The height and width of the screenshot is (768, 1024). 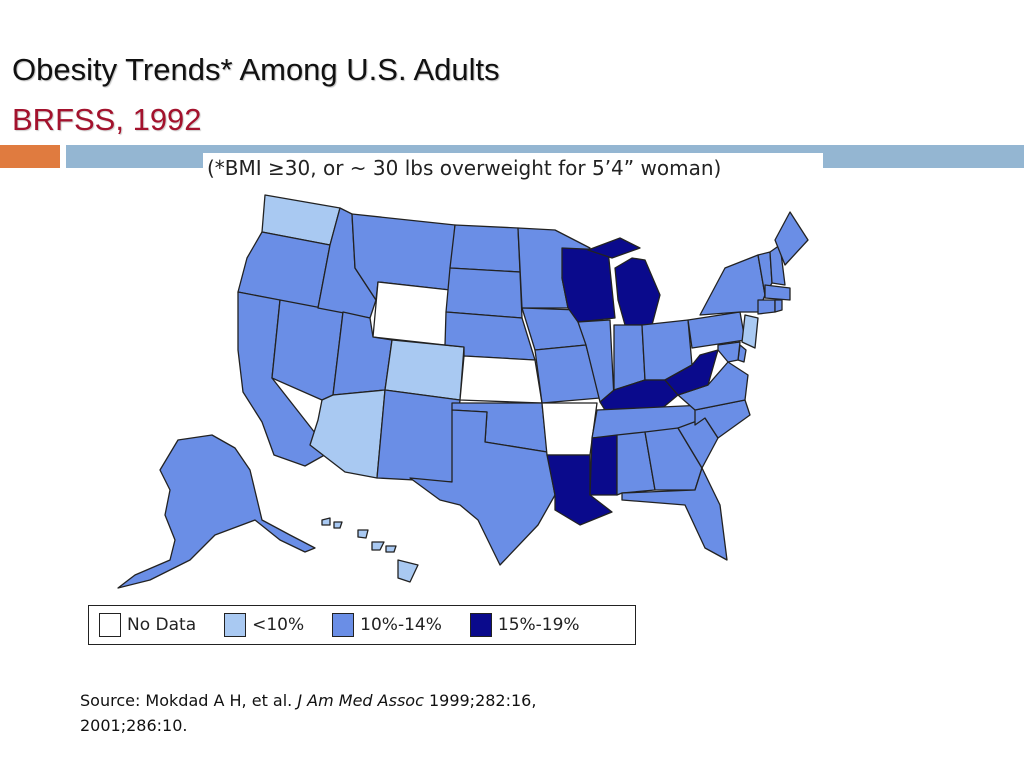 What do you see at coordinates (107, 119) in the screenshot?
I see `slide-subtitle: BRFSS, 1992` at bounding box center [107, 119].